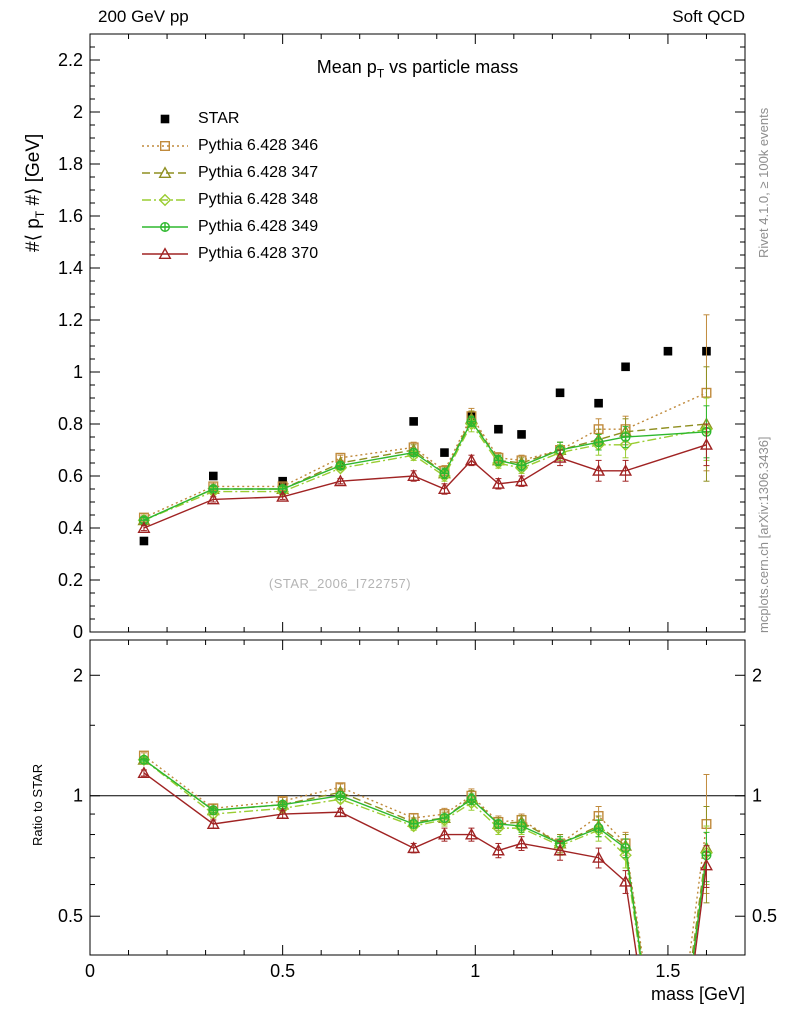 This screenshot has height=1024, width=786. Describe the element at coordinates (763, 534) in the screenshot. I see `mcplots-citation-note: mcplots.cern.ch [arXiv:1306.3436]` at that location.